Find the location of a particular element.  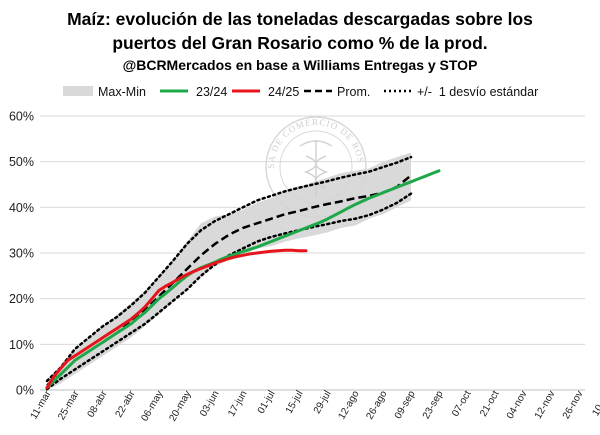

y-tick-label: 30% is located at coordinates (21, 254).